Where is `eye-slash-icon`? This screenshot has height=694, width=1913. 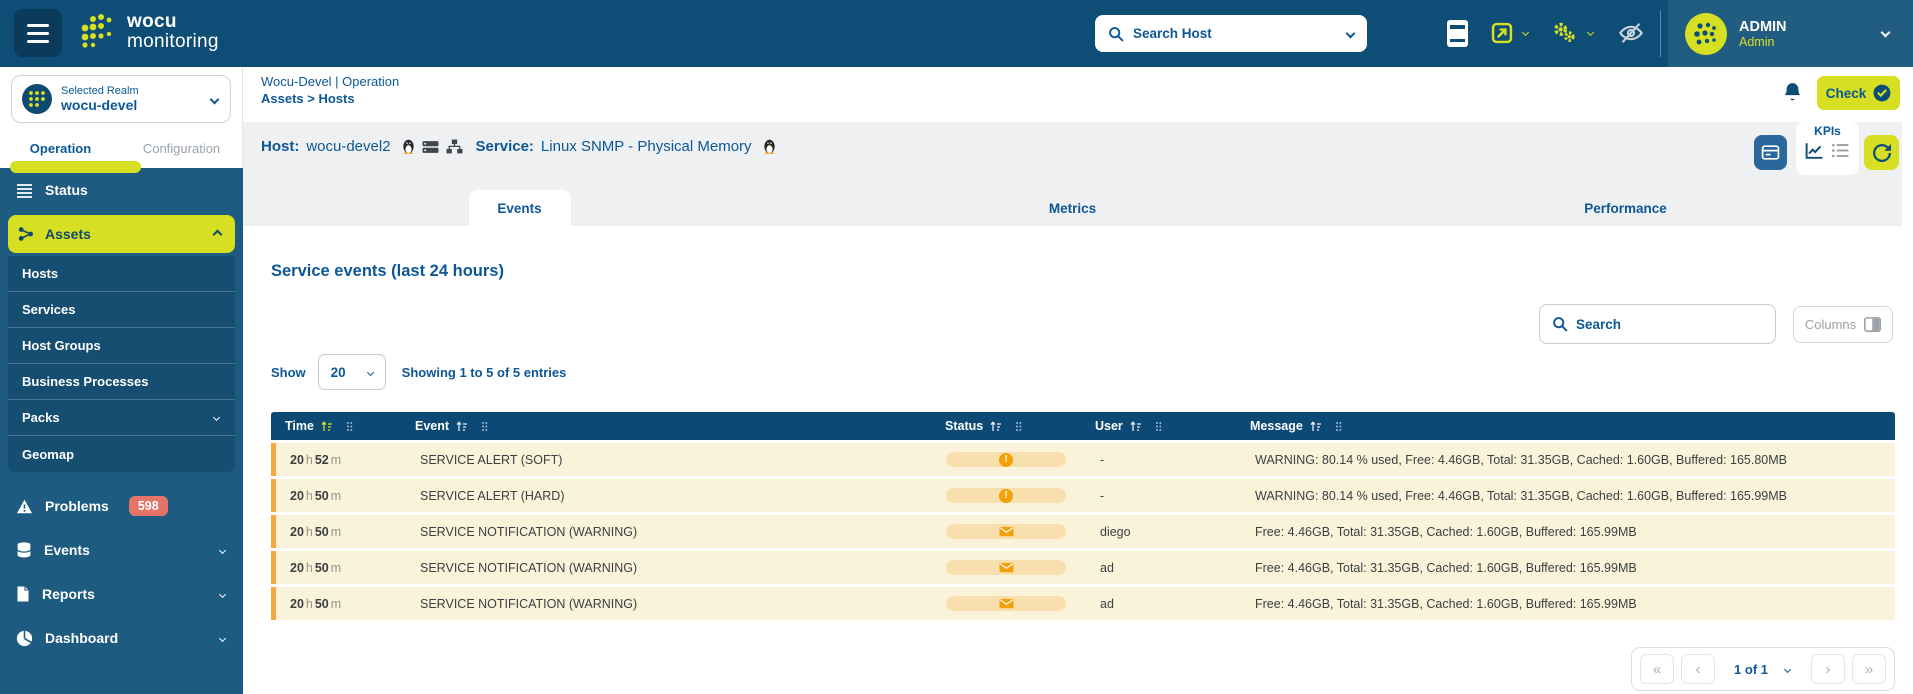
eye-slash-icon is located at coordinates (1631, 35).